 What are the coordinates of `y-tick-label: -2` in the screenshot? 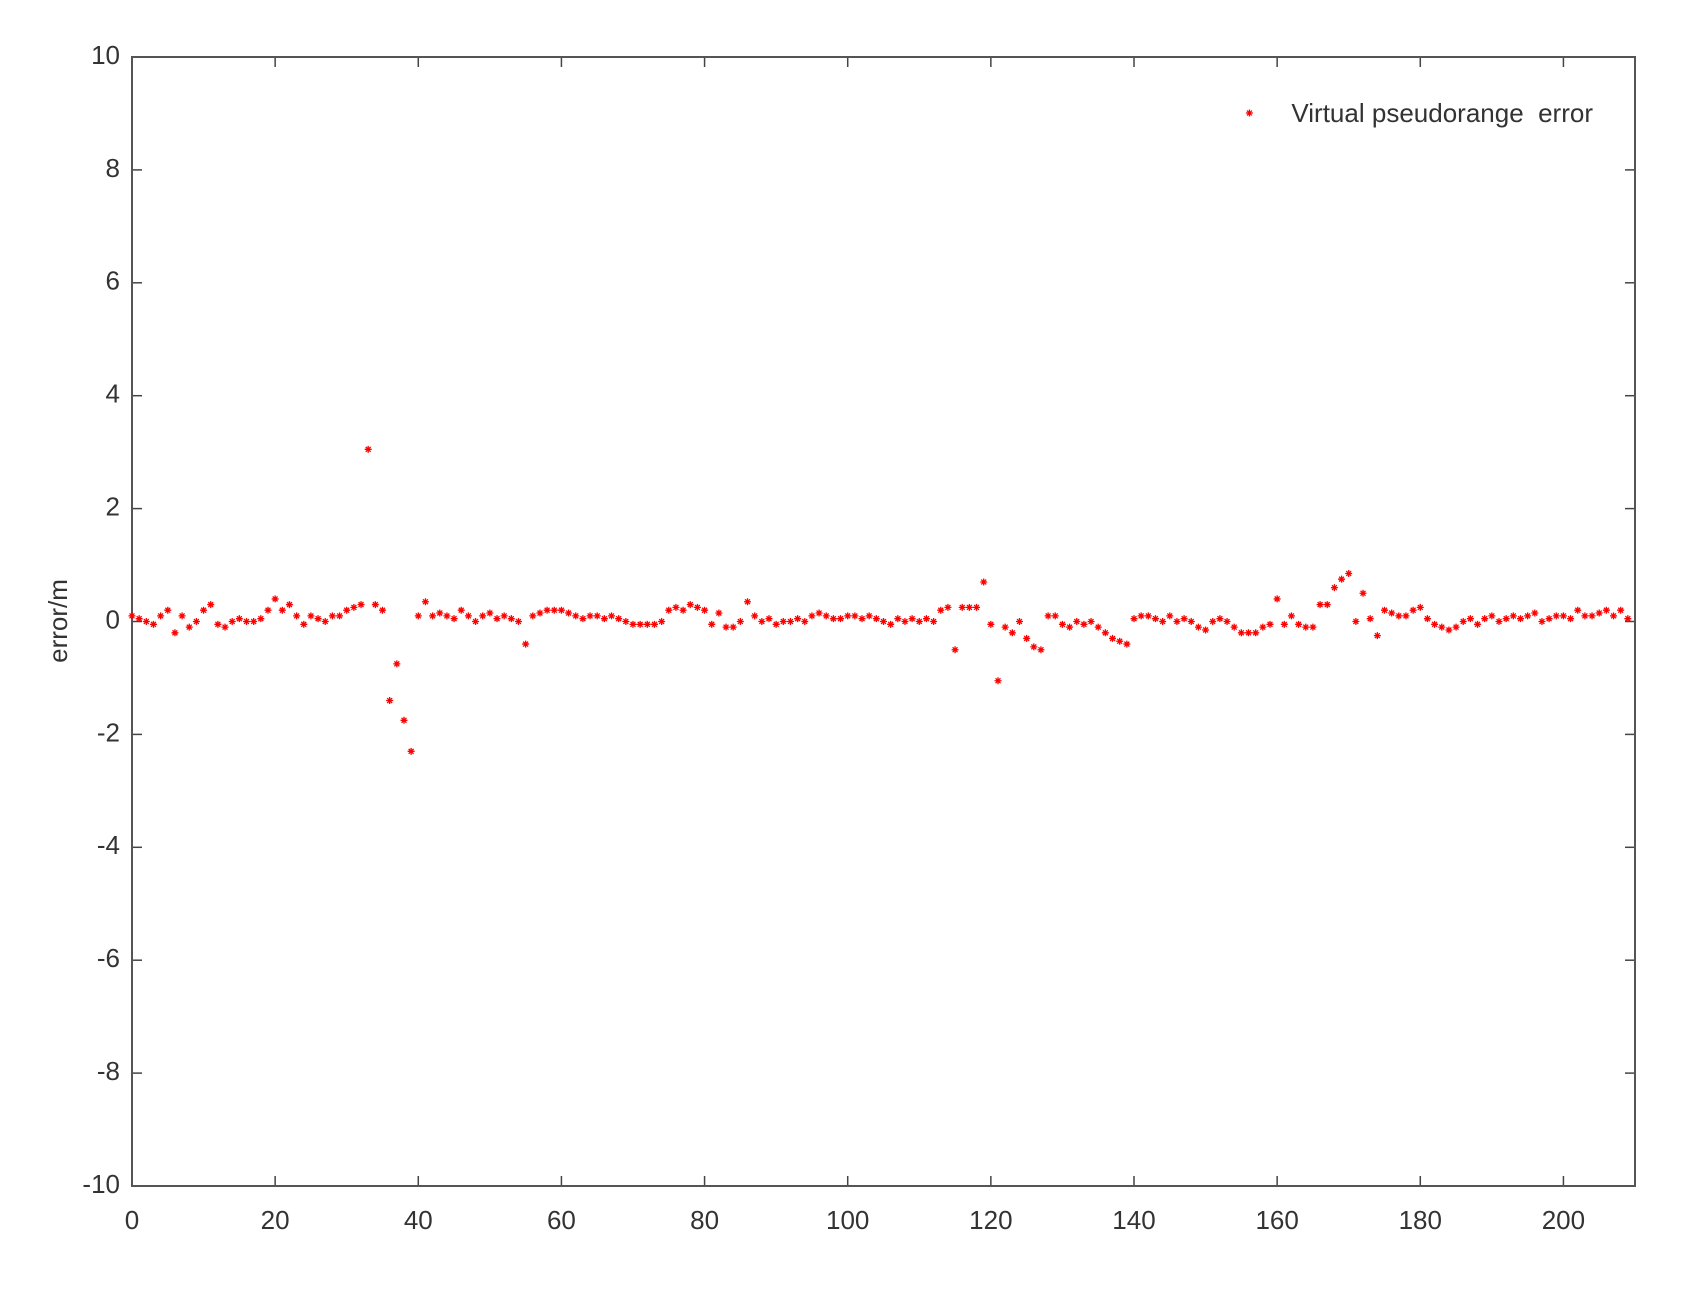 It's located at (108, 732).